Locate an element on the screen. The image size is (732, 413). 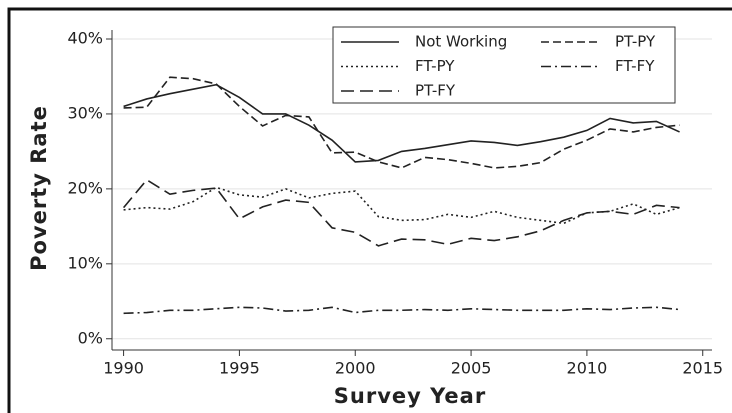
x-tick-label: 2000 is located at coordinates (355, 368).